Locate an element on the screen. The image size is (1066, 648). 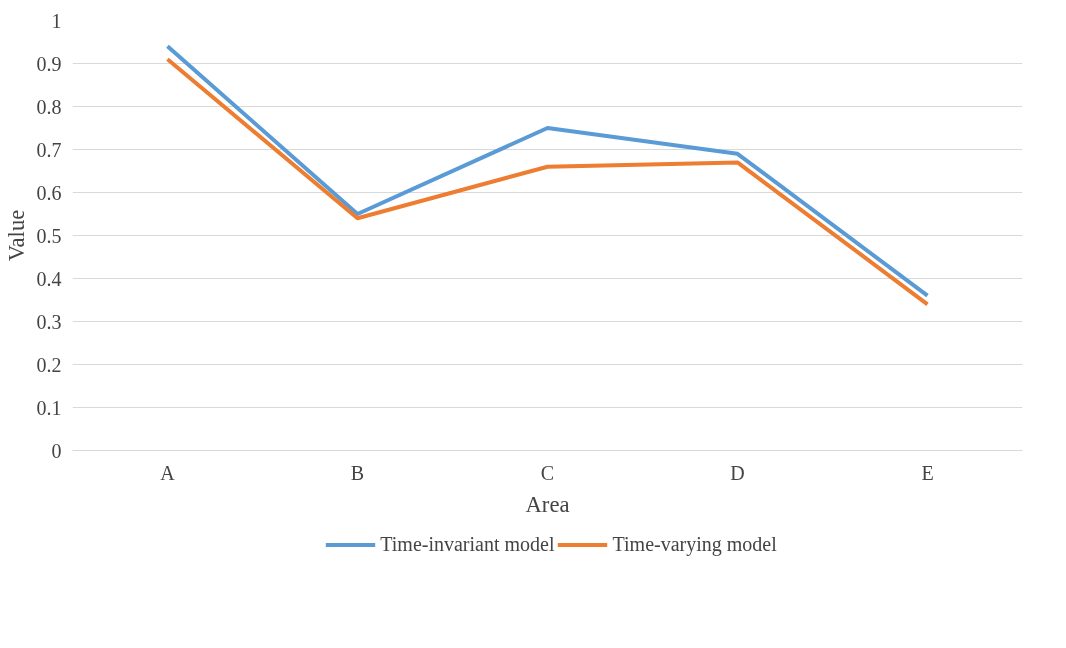
x-tick-label: E is located at coordinates (927, 472).